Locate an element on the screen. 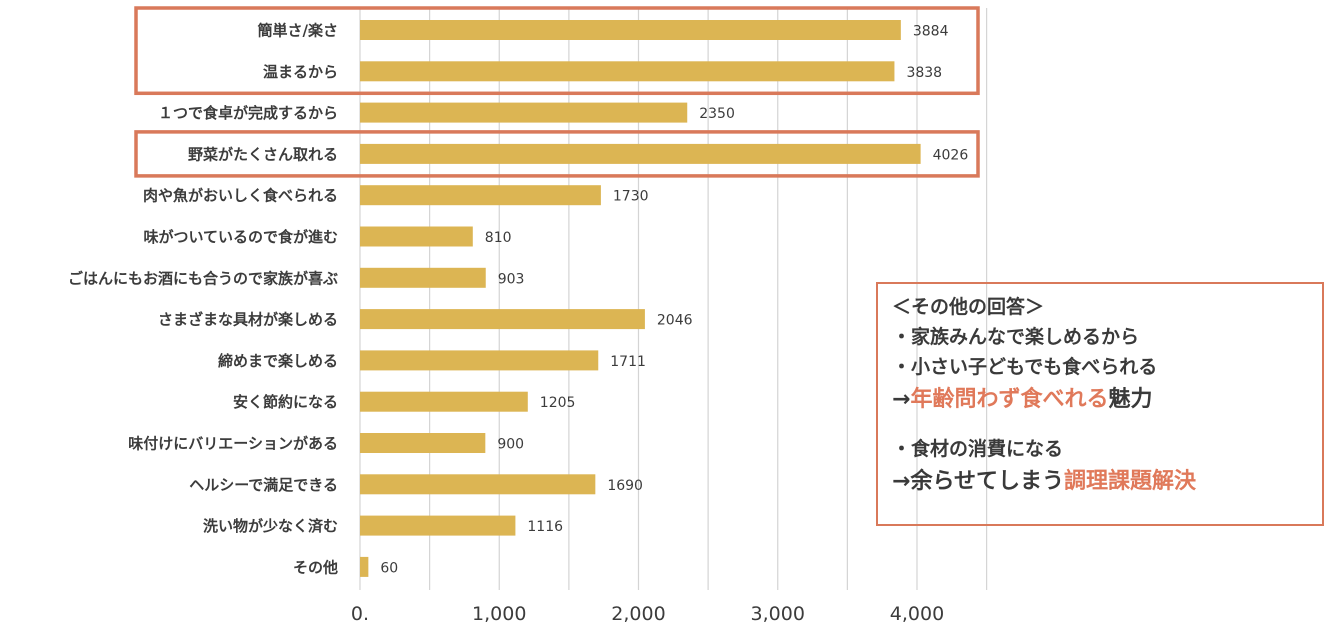 This screenshot has width=1333, height=632. value-label-0: 3884 is located at coordinates (931, 32).